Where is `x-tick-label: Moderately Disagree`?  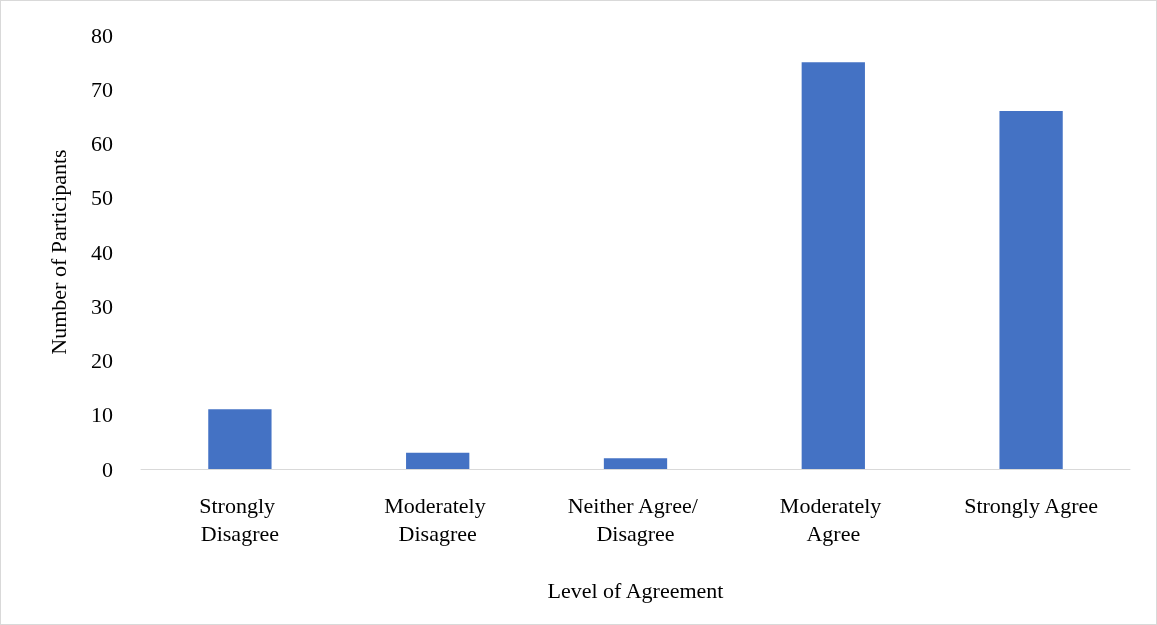 x-tick-label: Moderately Disagree is located at coordinates (438, 519).